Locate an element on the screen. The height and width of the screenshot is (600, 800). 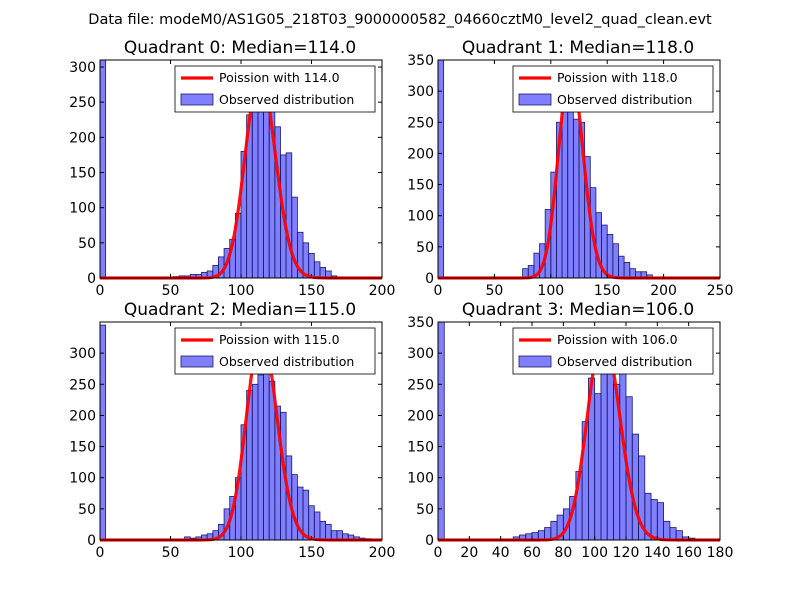
quadrant-1-y-tick-label: 250 is located at coordinates (420, 123).